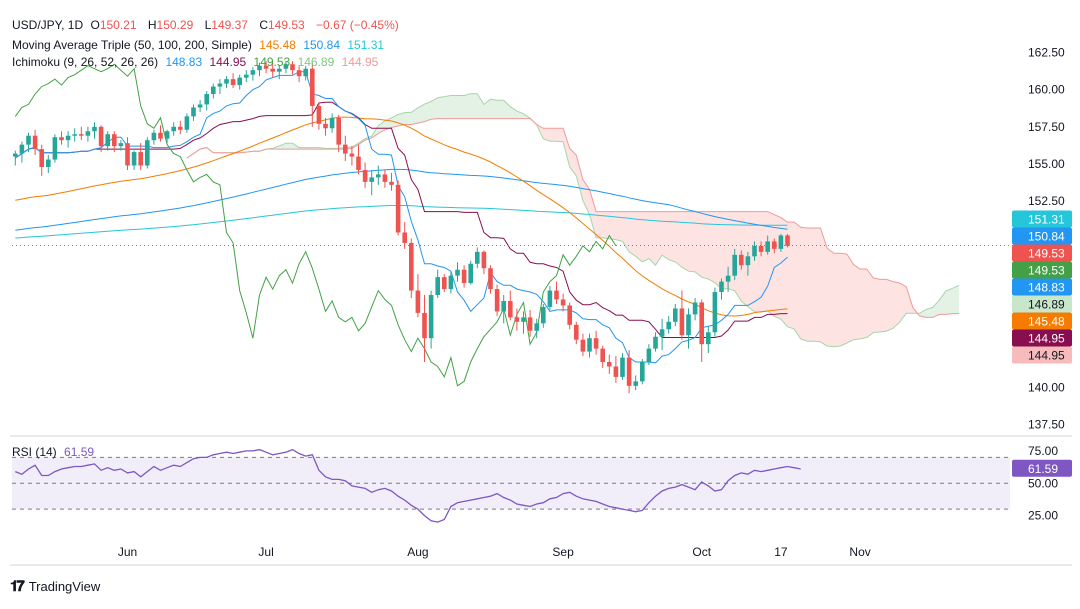 The image size is (1080, 609). Describe the element at coordinates (1046, 127) in the screenshot. I see `price-tick-label: 157.50` at that location.